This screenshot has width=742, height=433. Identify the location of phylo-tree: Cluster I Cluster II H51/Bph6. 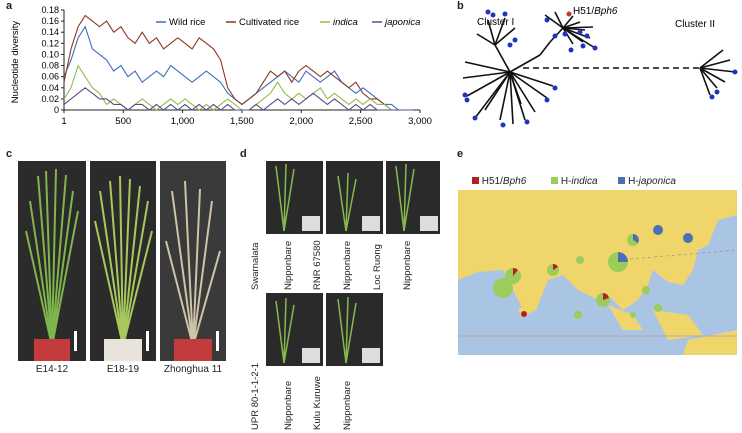
(600, 67).